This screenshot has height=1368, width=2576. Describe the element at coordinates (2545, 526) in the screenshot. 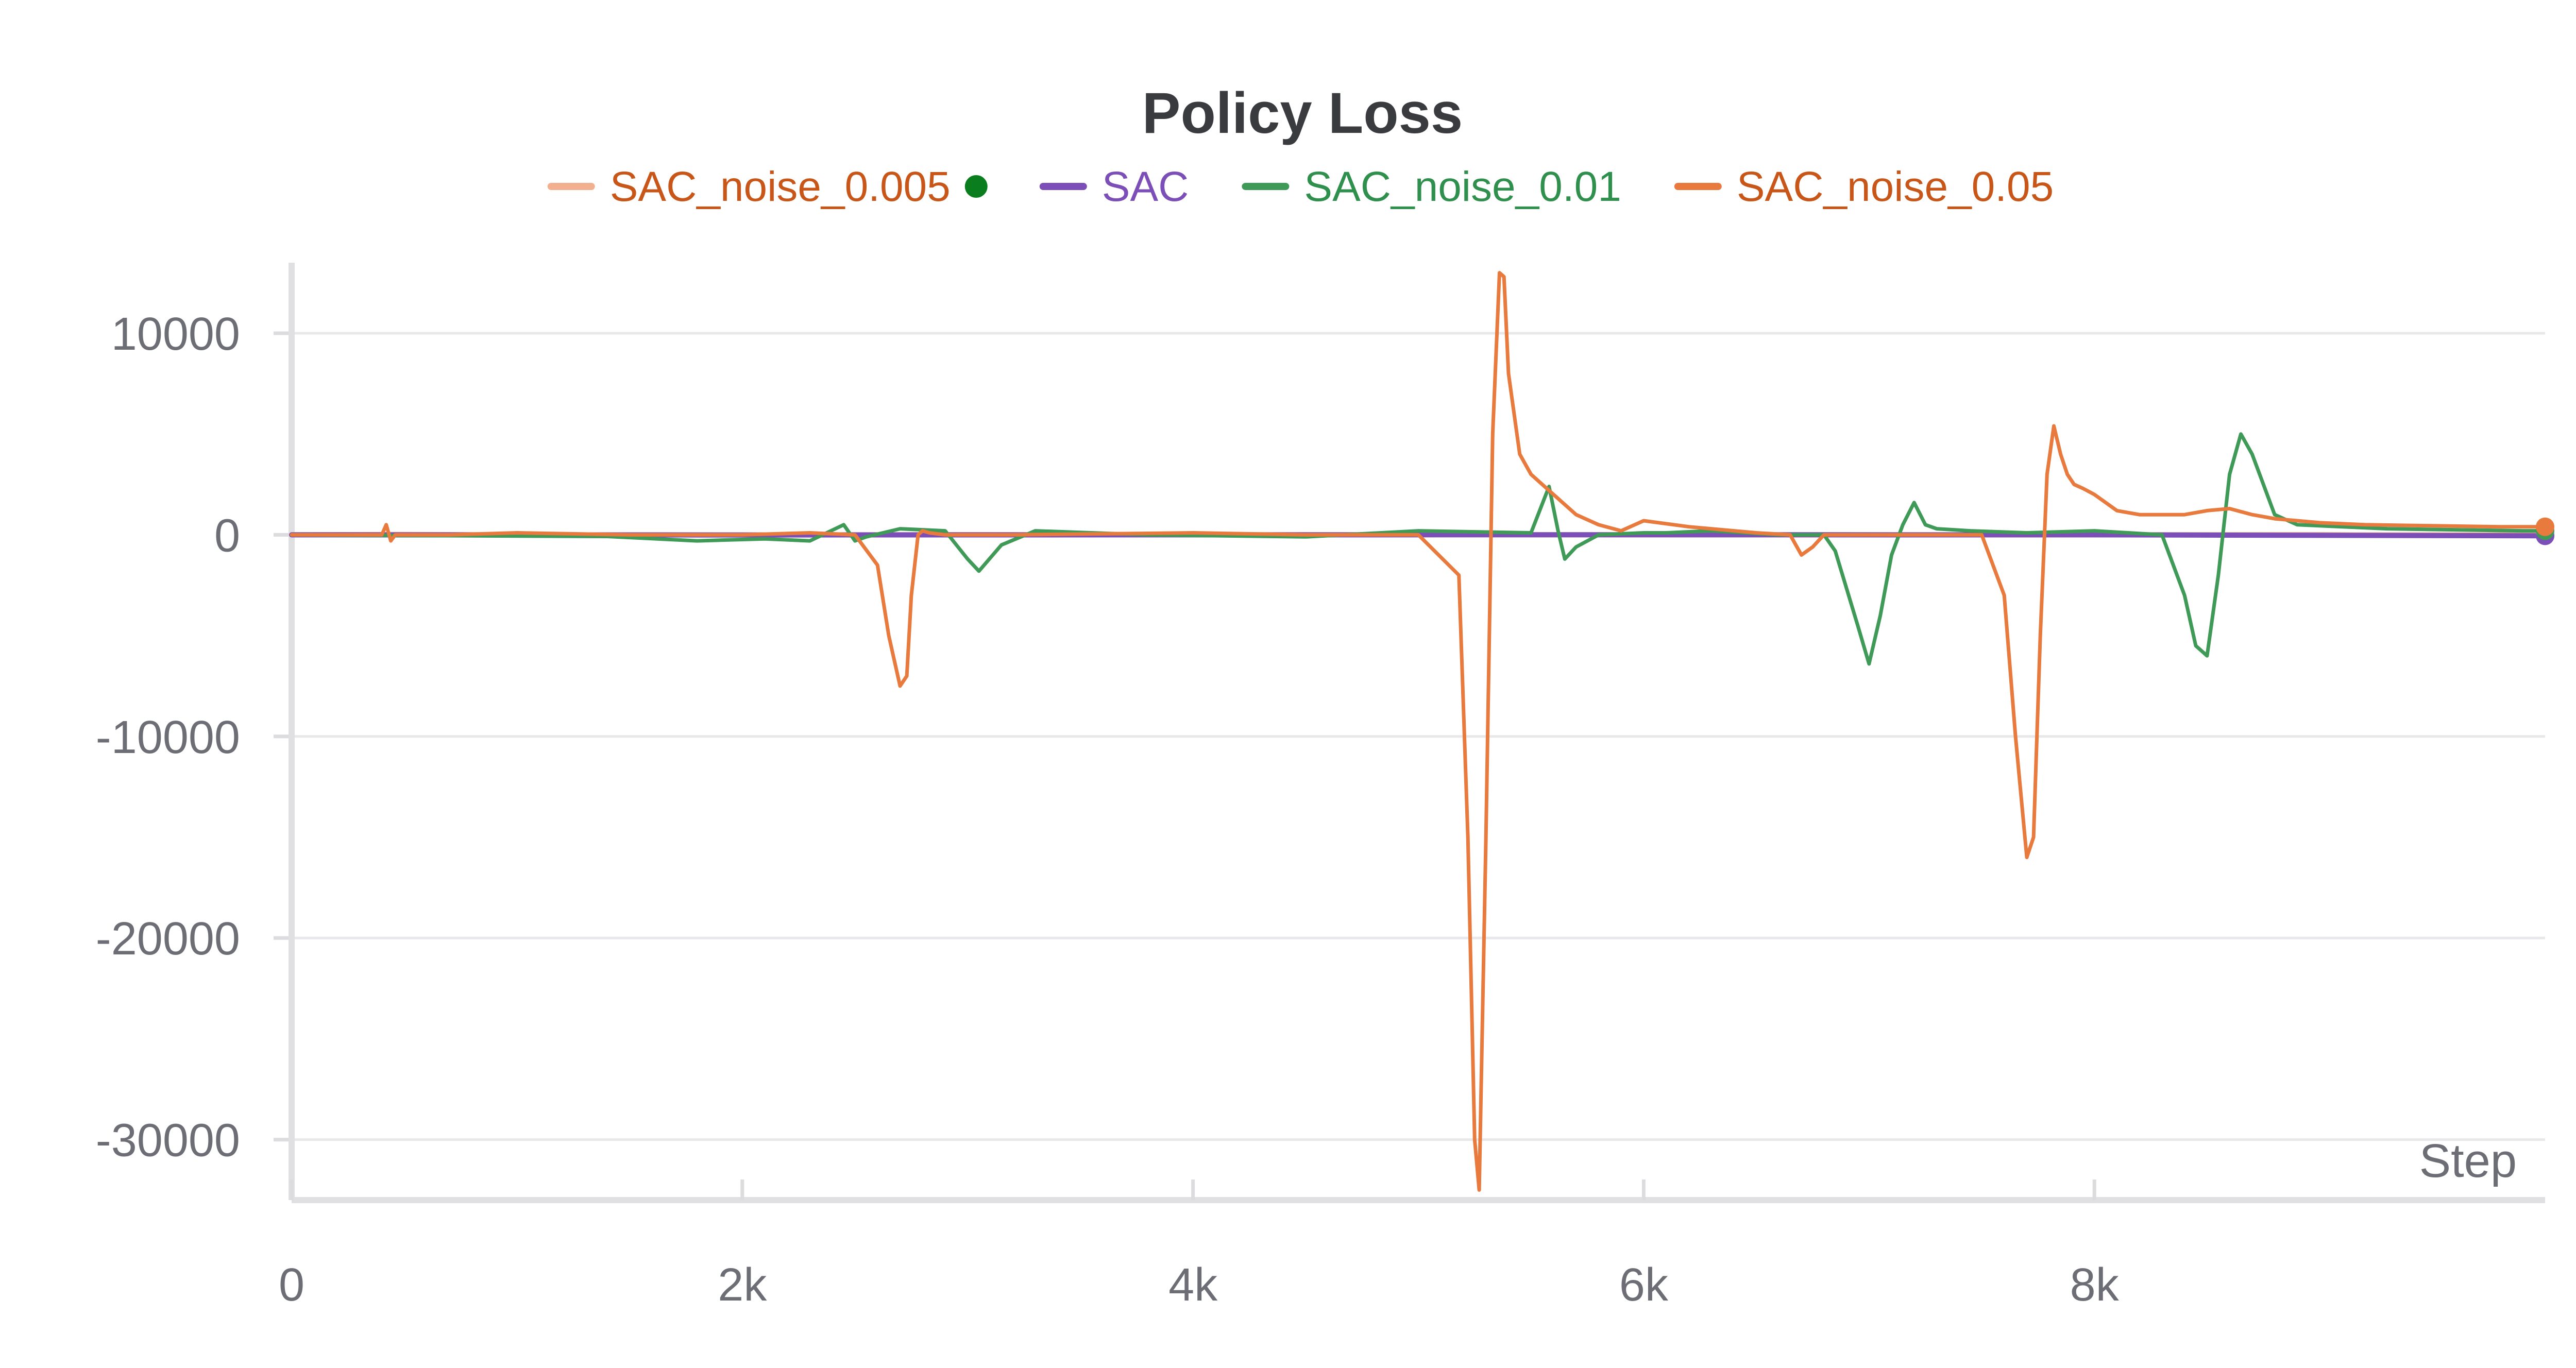

I see `series-end-marker` at that location.